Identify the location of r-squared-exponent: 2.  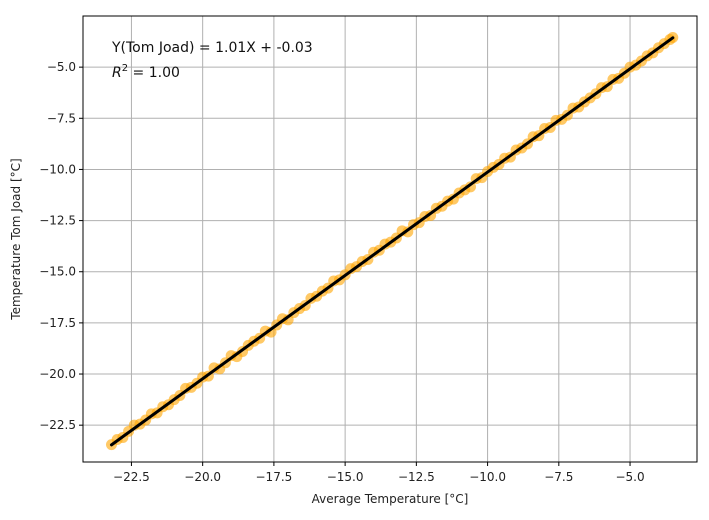
(125, 68).